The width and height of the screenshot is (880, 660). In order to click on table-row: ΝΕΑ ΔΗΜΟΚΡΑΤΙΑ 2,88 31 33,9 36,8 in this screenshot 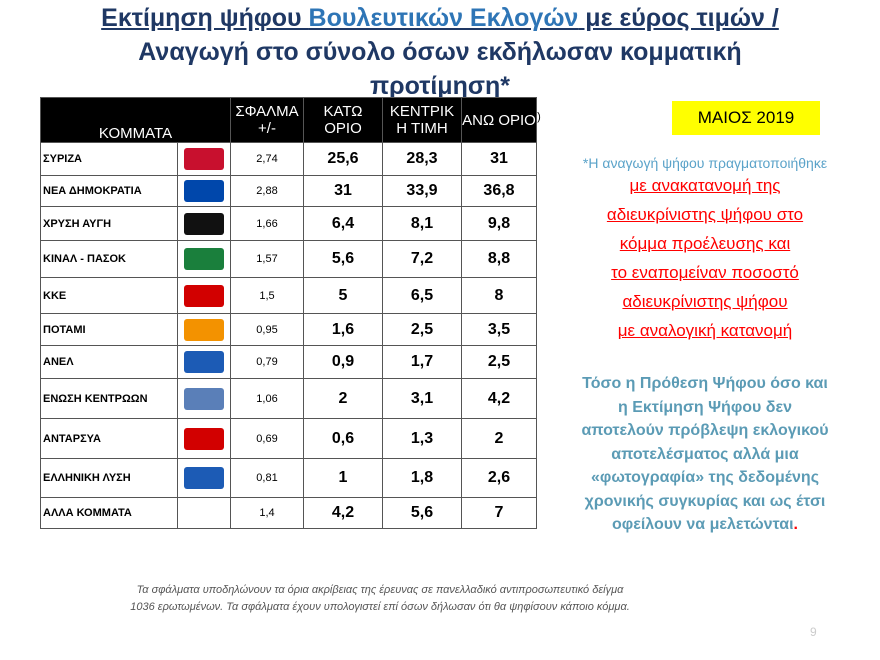, I will do `click(288, 191)`.